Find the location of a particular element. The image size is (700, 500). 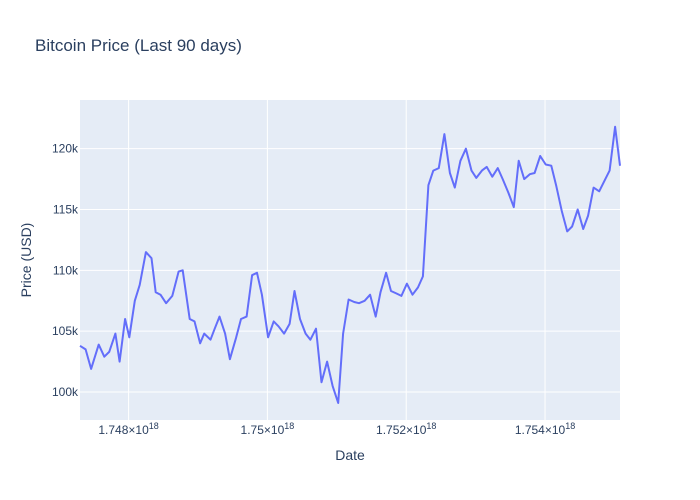

x-tick-label: 1.754×10¹⁸ is located at coordinates (545, 429).